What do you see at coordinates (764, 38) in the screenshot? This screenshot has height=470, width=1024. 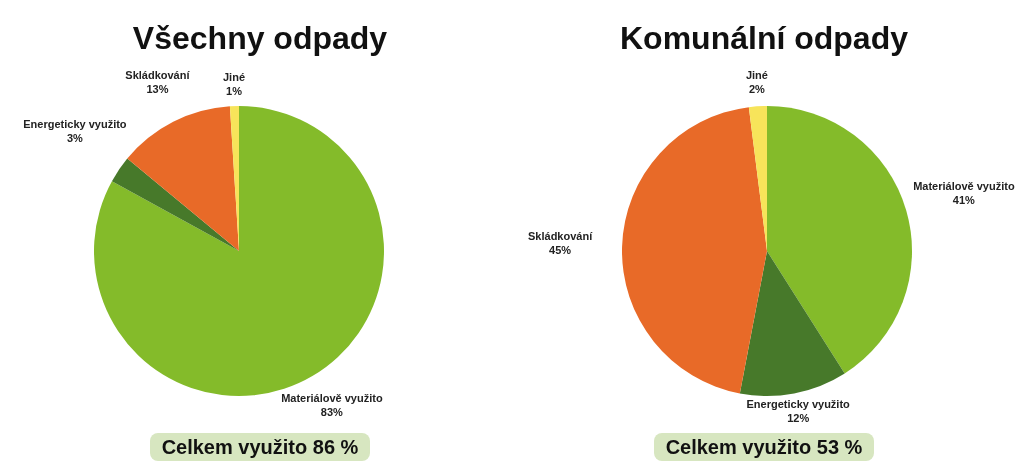 I see `chart-title: Komunální odpady` at bounding box center [764, 38].